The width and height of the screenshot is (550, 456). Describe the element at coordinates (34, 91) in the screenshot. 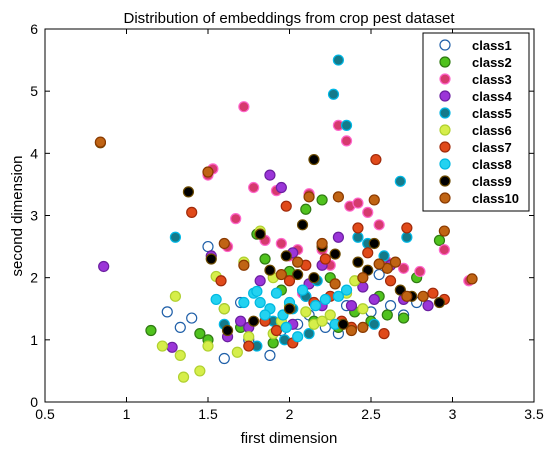

I see `y-tick-label: 5` at that location.